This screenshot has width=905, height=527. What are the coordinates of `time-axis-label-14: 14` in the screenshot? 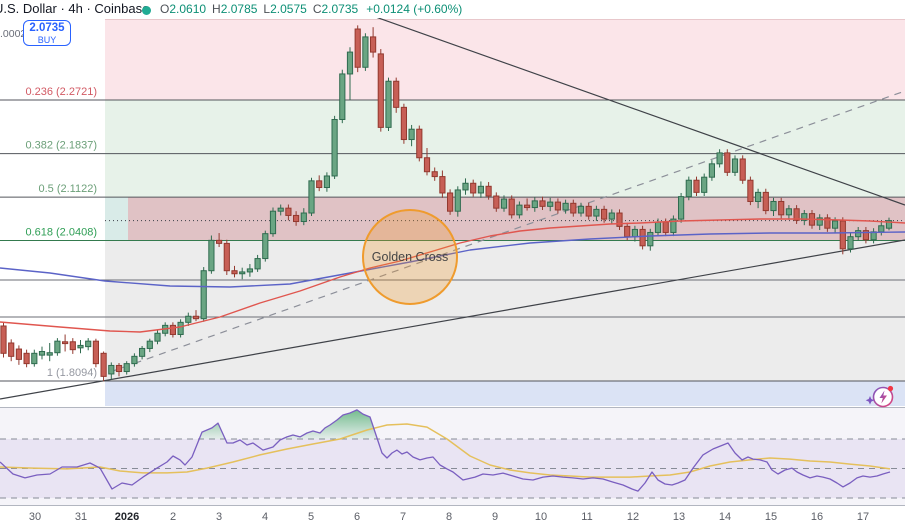 It's located at (725, 517).